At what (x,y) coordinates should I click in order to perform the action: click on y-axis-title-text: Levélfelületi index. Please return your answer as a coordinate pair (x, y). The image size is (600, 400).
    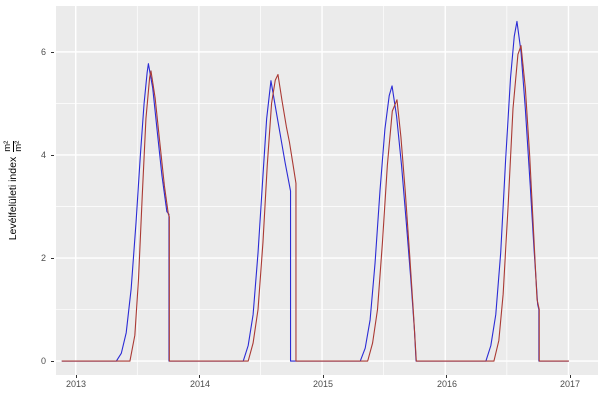
    Looking at the image, I should click on (13, 198).